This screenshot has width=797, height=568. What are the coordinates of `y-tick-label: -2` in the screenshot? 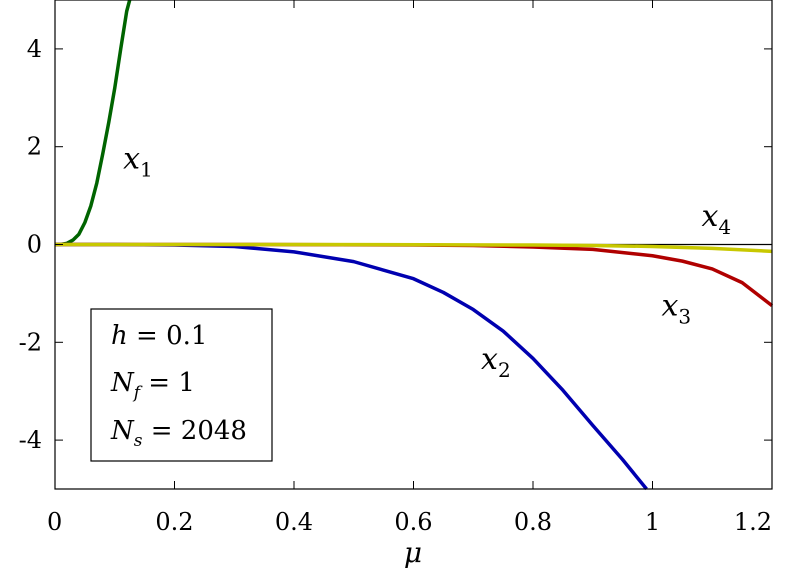 It's located at (30, 342).